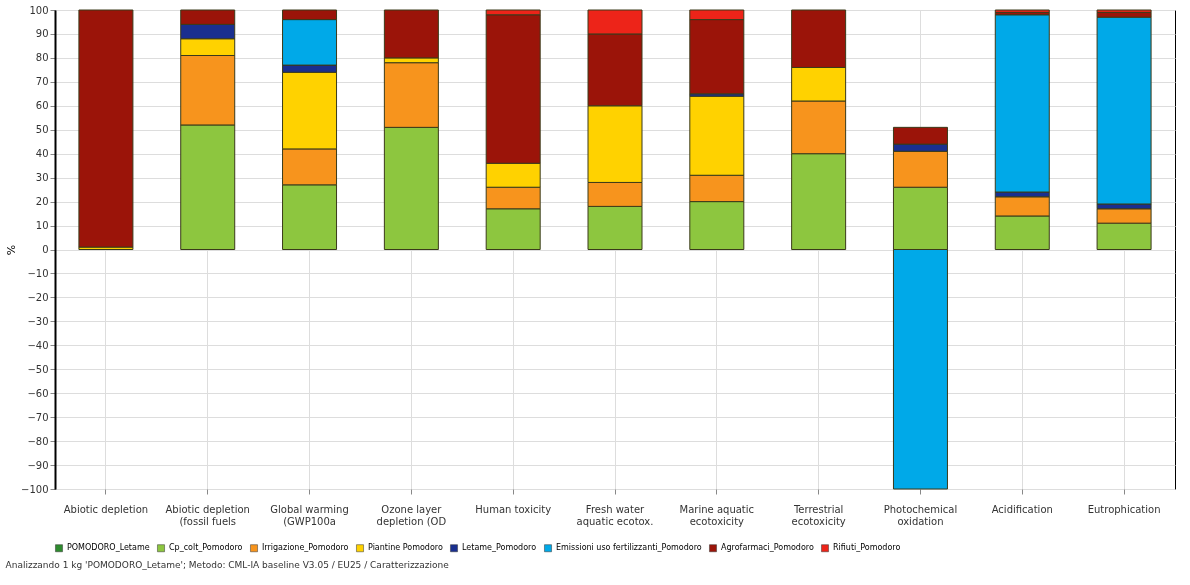  I want to click on x-tick-label: Fresh water aquatic ecotox., so click(615, 515).